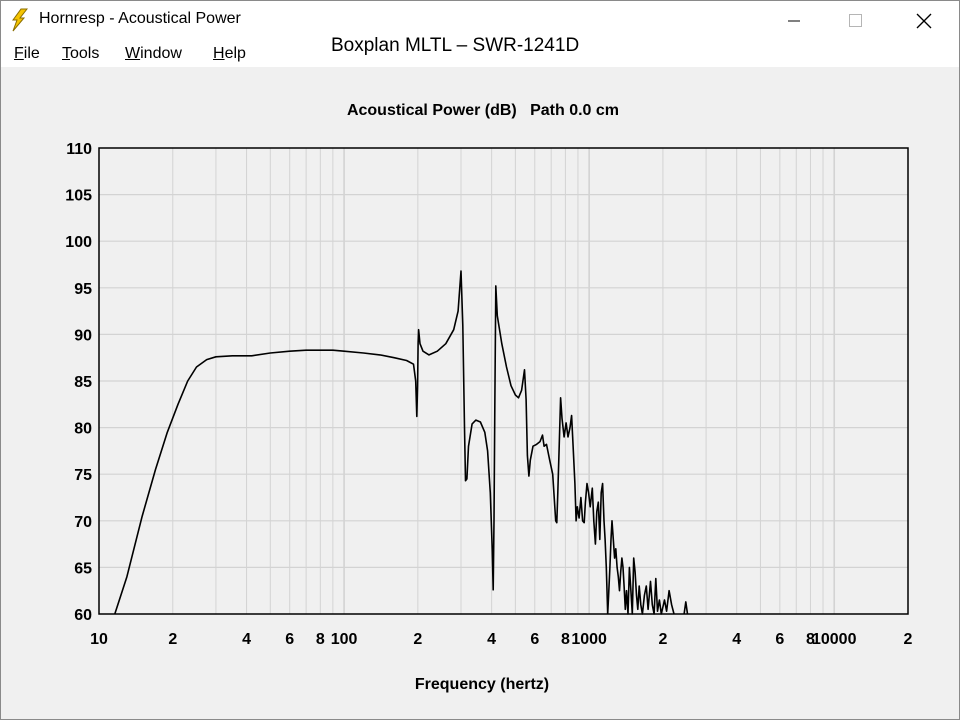  I want to click on title-bar: Hornresp - Acoustical Power, so click(480, 20).